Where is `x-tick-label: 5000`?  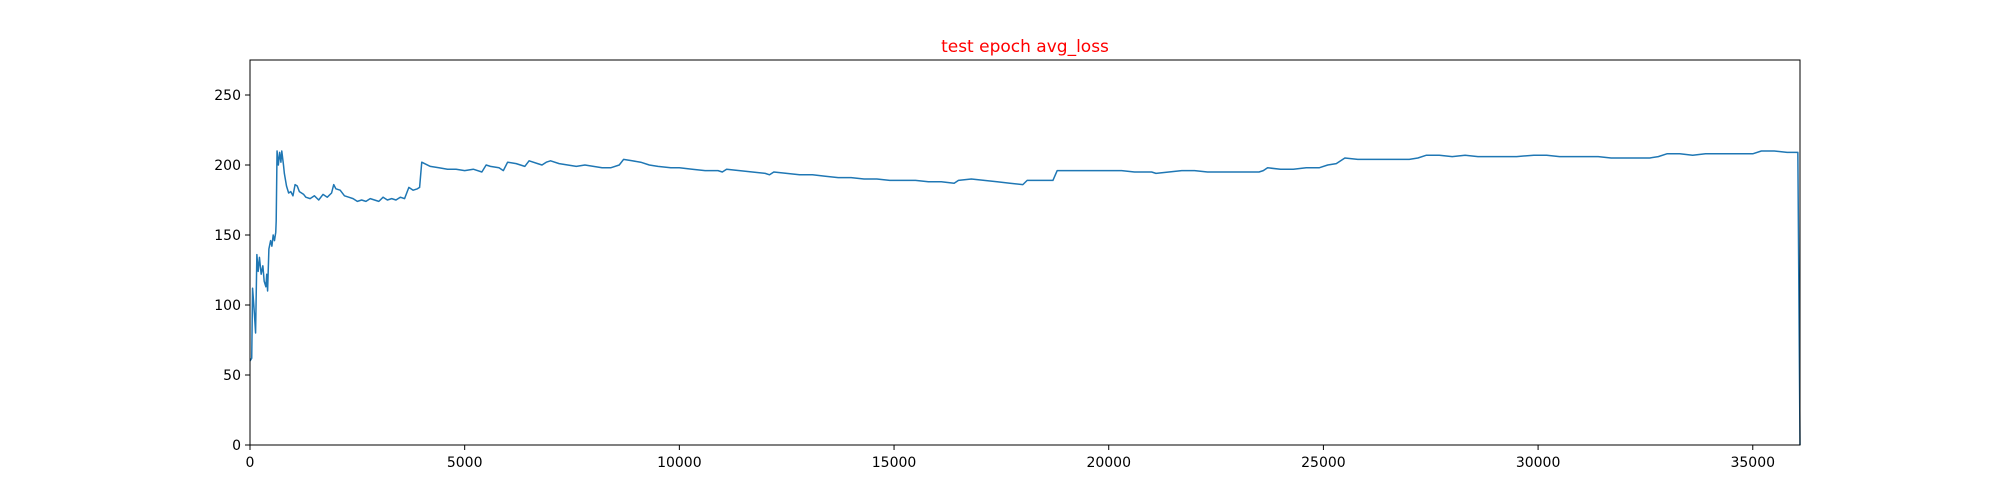
x-tick-label: 5000 is located at coordinates (465, 463).